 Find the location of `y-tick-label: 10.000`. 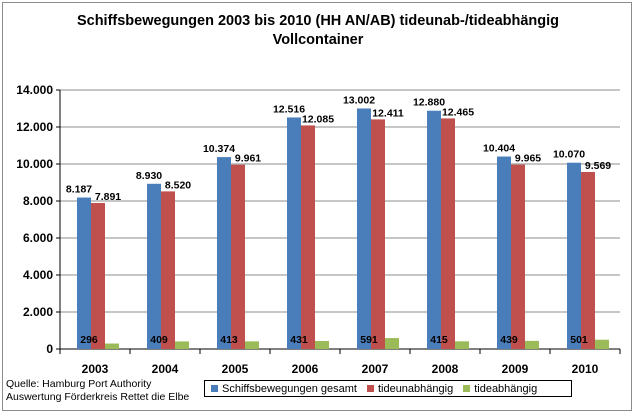

y-tick-label: 10.000 is located at coordinates (34, 164).